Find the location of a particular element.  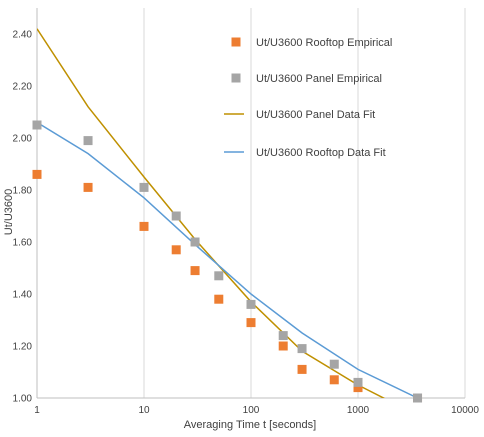

legend-label: Ut/U3600 Rooftop Data Fit is located at coordinates (321, 153).